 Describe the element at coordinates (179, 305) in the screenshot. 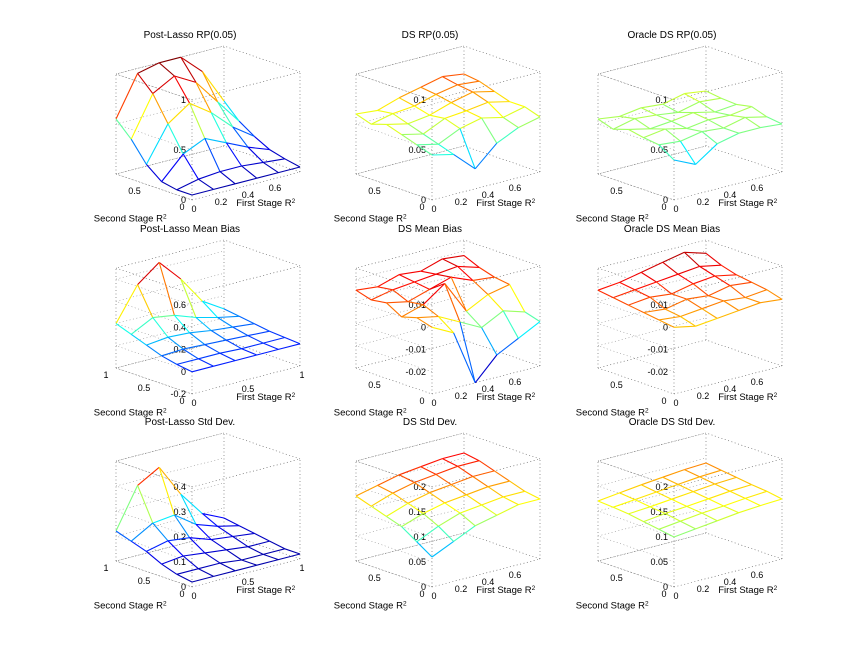

I see `z-tick-label: 0.6` at that location.